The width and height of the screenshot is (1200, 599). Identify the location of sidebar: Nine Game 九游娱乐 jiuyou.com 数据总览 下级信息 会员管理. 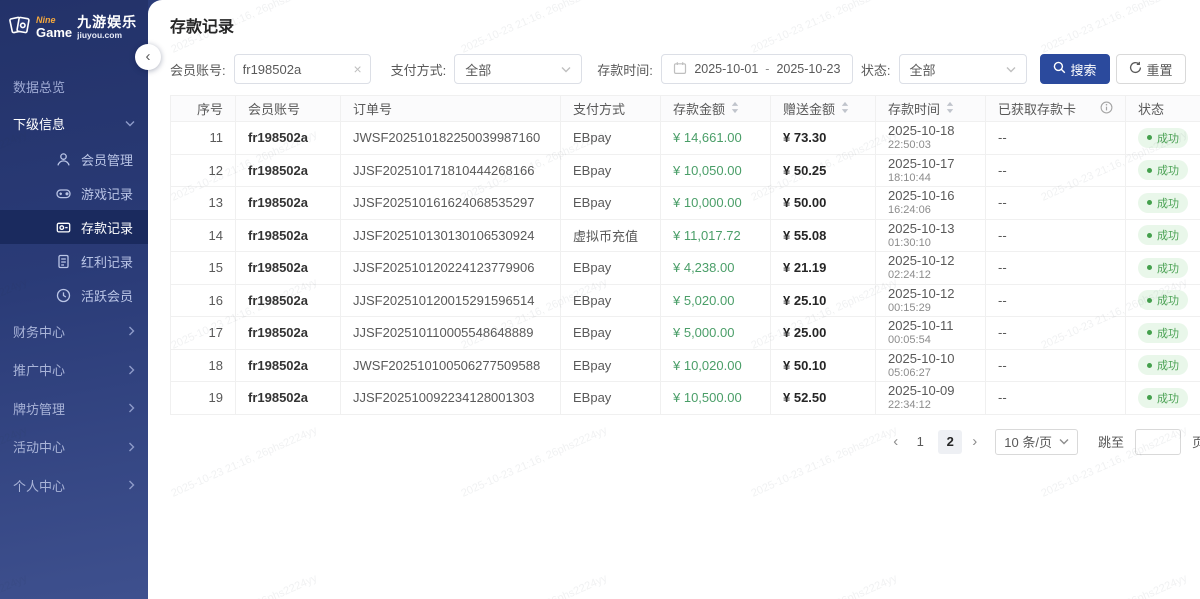
(74, 299).